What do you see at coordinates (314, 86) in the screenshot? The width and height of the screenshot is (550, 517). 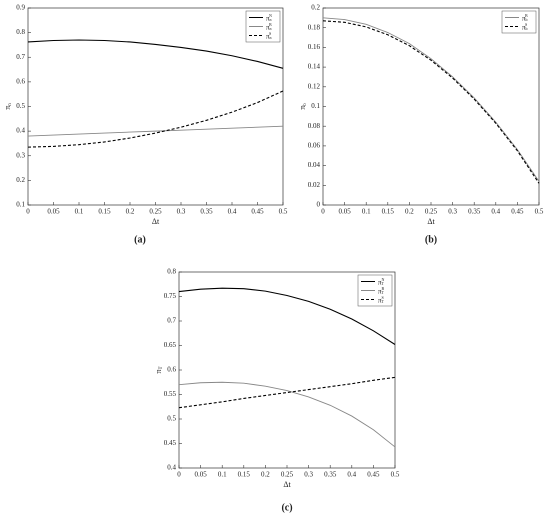 I see `y-tick-label: 0.12` at bounding box center [314, 86].